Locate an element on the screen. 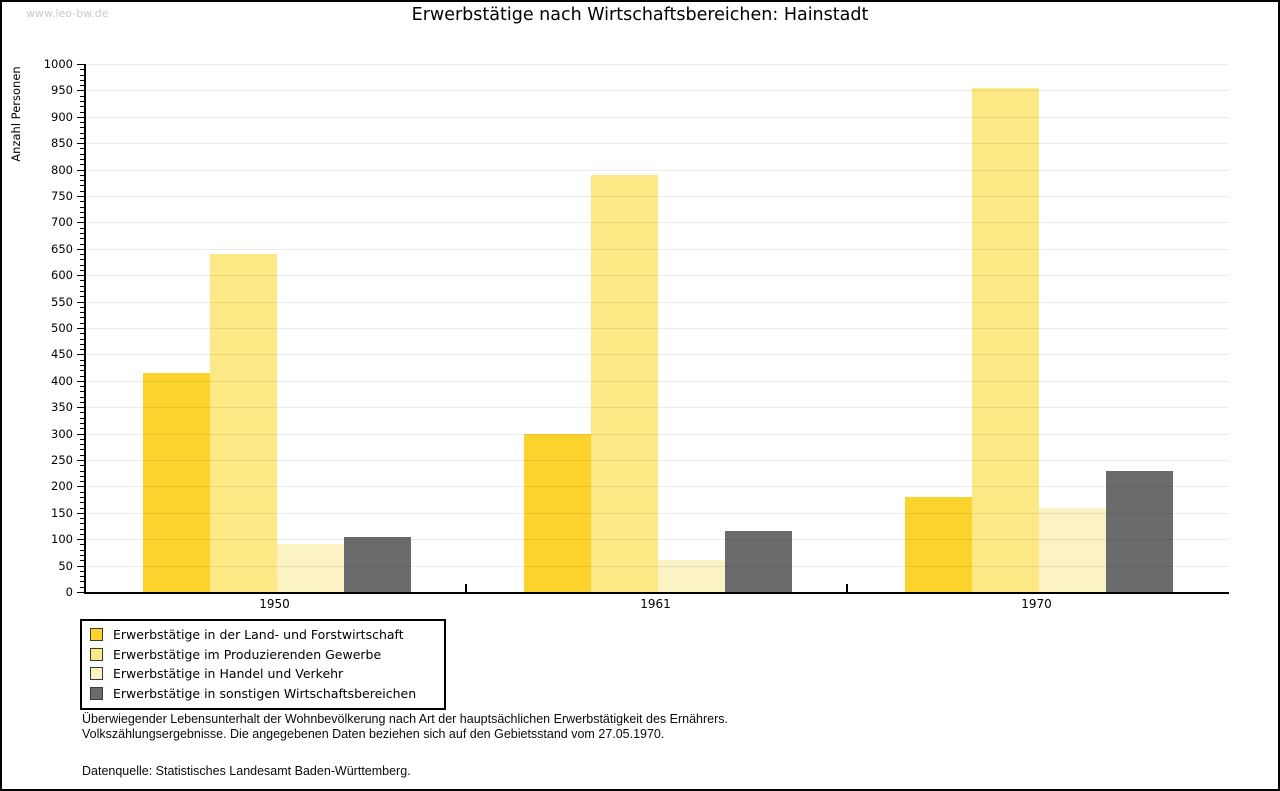 The height and width of the screenshot is (791, 1280). legend-label: Erwerbstätige im Produzierenden Gewerbe is located at coordinates (247, 654).